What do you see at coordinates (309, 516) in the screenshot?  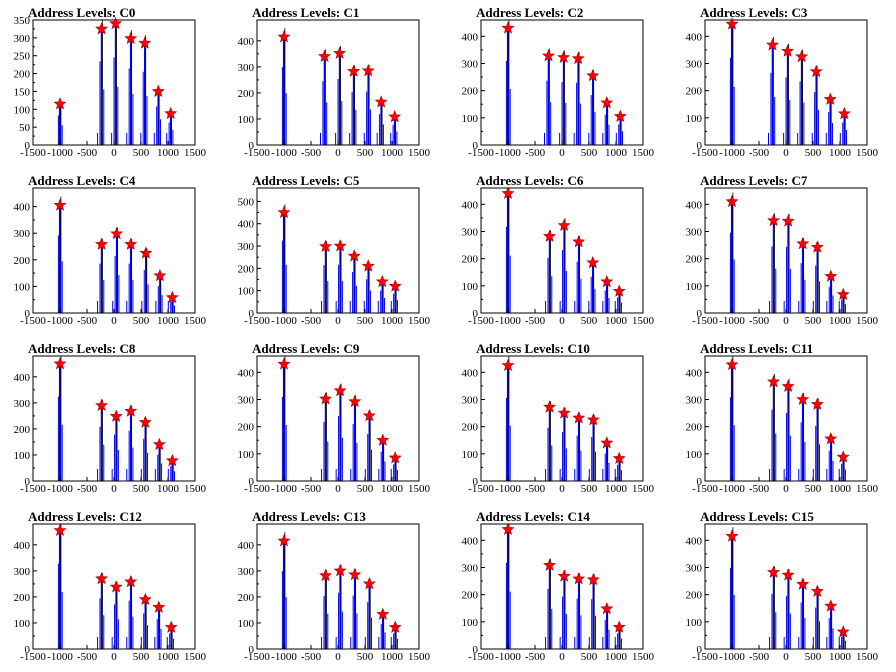 I see `chart-title: Address Levels: C13` at bounding box center [309, 516].